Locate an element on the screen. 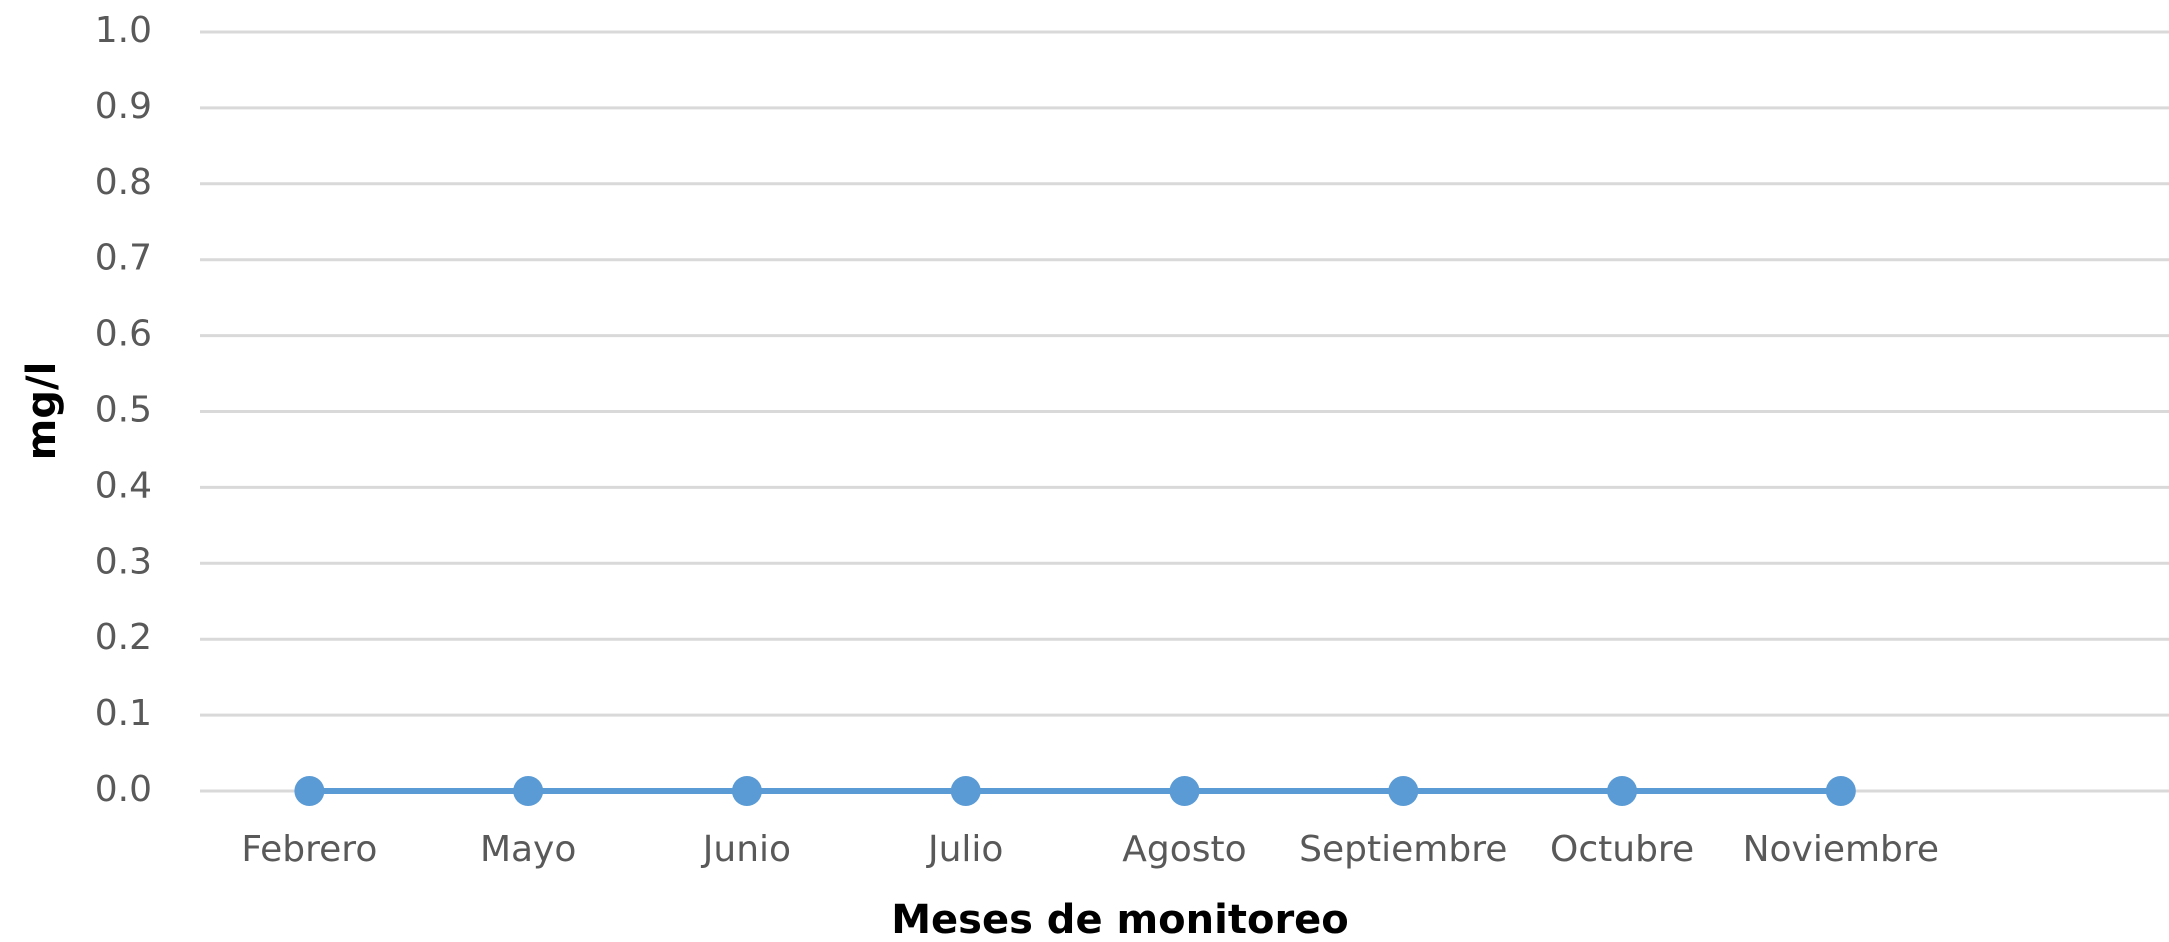 The height and width of the screenshot is (942, 2169). y-tick-label: 0.8 is located at coordinates (123, 182).